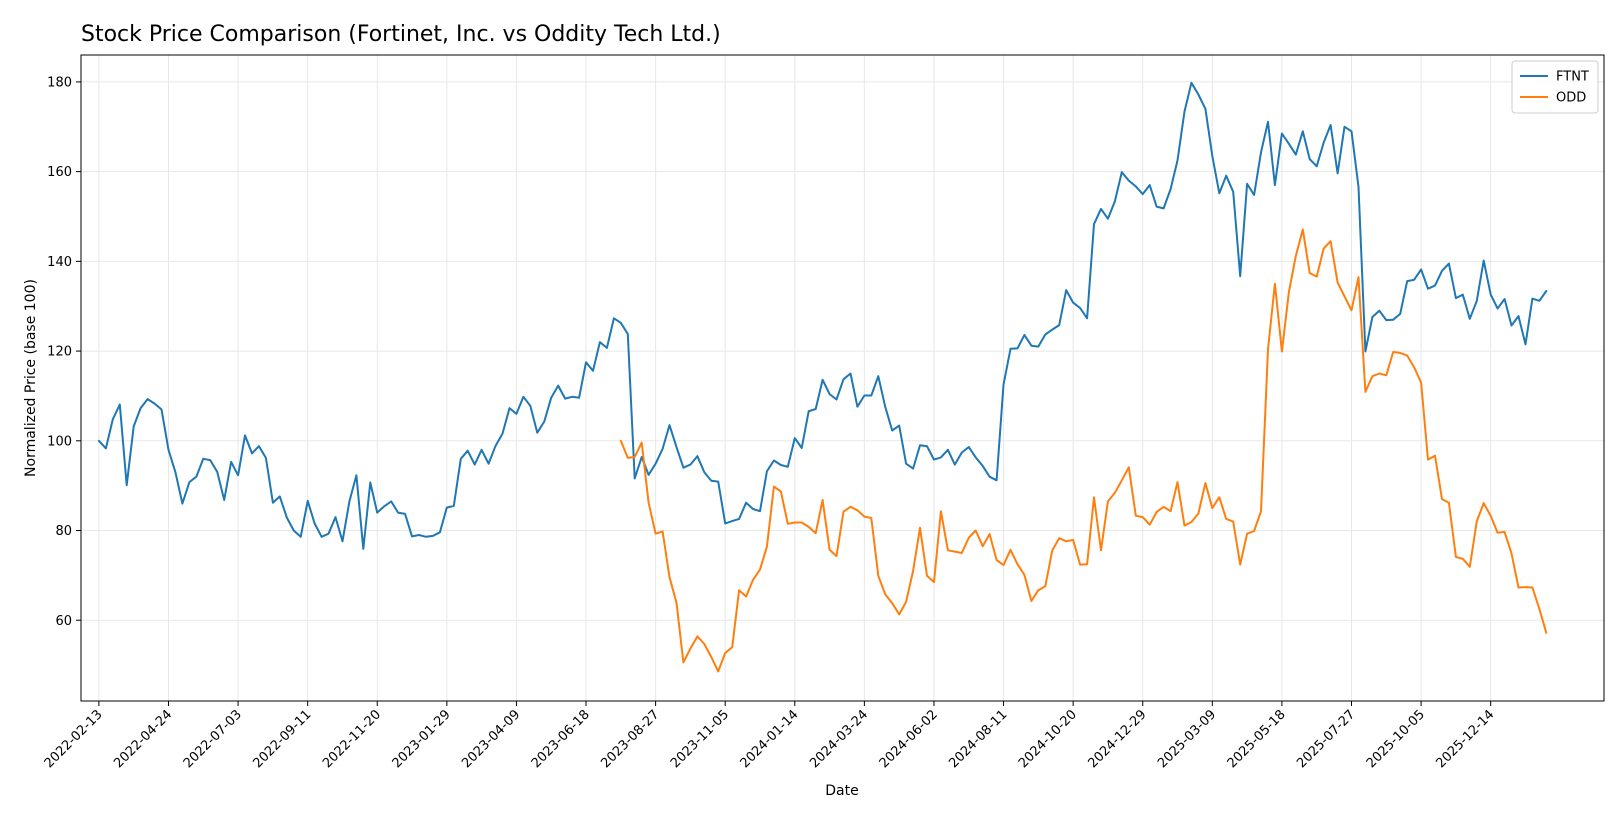 This screenshot has height=819, width=1620. I want to click on y-tick-label: 140, so click(59, 262).